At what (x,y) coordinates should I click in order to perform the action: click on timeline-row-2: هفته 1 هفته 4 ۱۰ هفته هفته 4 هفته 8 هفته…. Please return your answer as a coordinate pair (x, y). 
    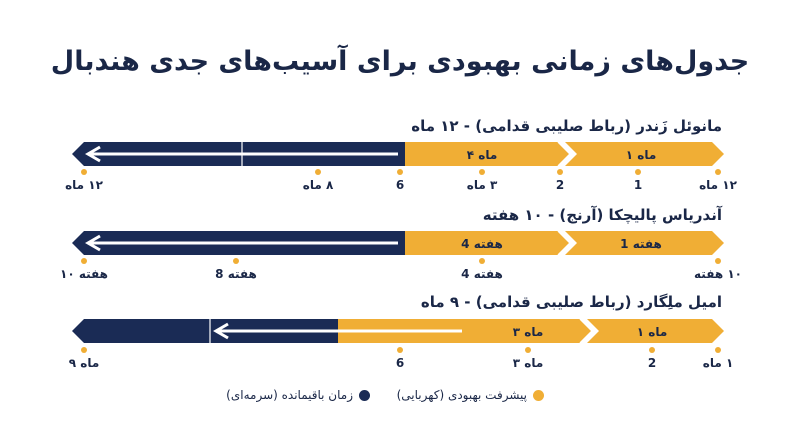
    Looking at the image, I should click on (401, 255).